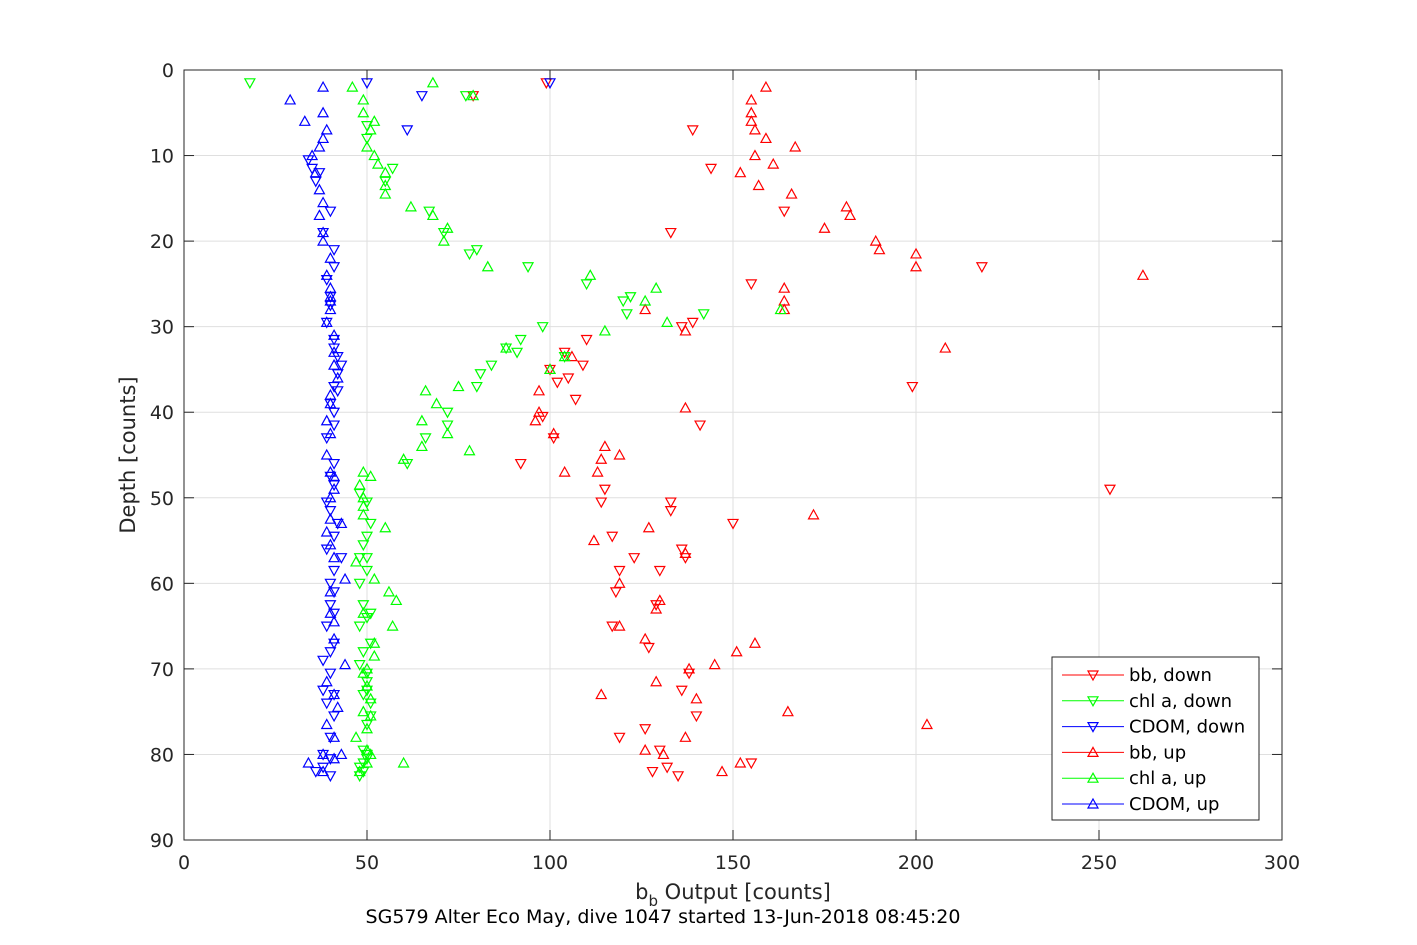 This screenshot has width=1417, height=945. Describe the element at coordinates (168, 71) in the screenshot. I see `y-tick-label: 0` at that location.